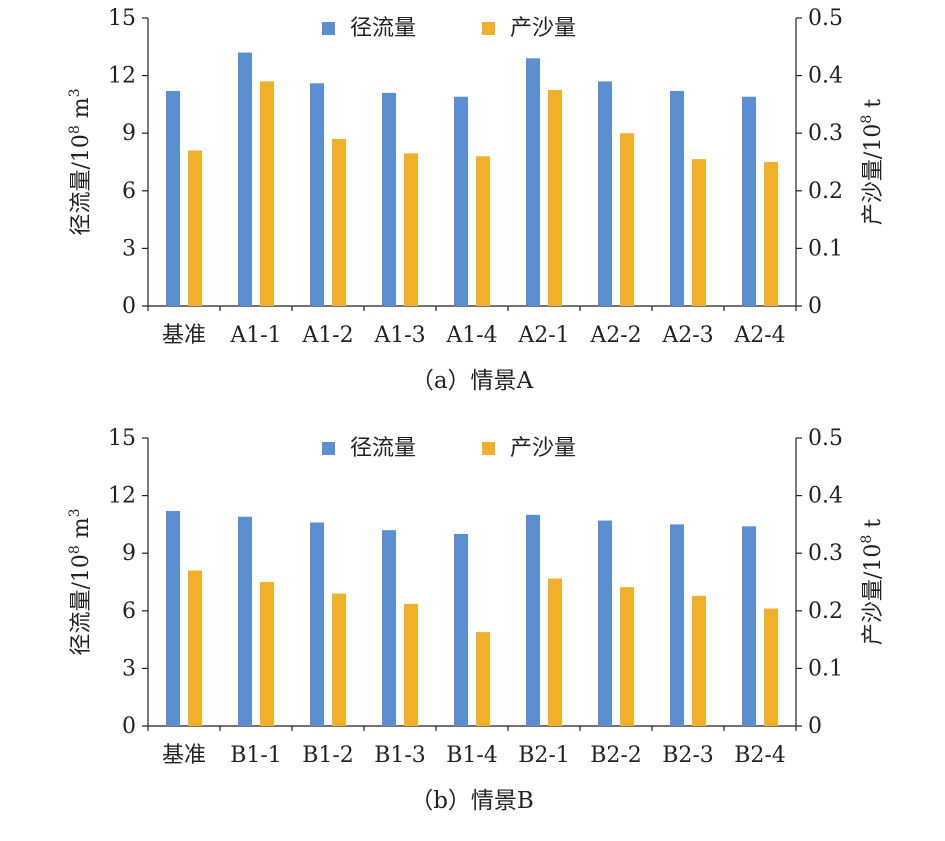 The height and width of the screenshot is (841, 945). What do you see at coordinates (471, 335) in the screenshot?
I see `category-label: A1-4` at bounding box center [471, 335].